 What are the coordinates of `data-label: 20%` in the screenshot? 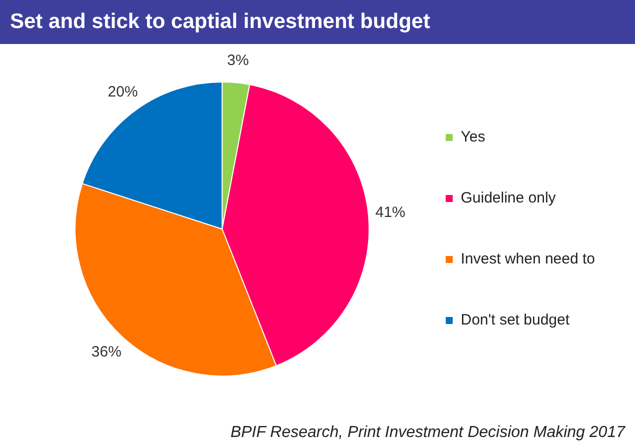 It's located at (123, 91).